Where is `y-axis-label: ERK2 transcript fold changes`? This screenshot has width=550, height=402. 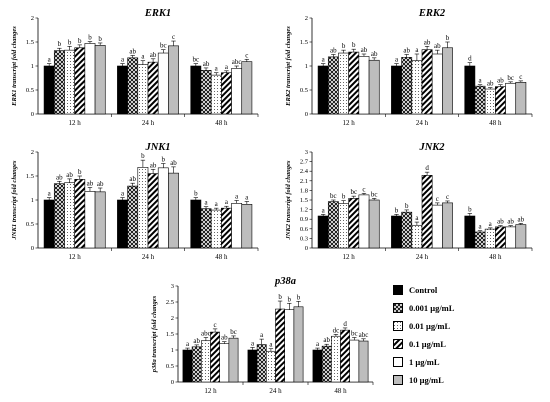
y-axis-label: ERK2 transcript fold changes is located at coordinates (288, 66).